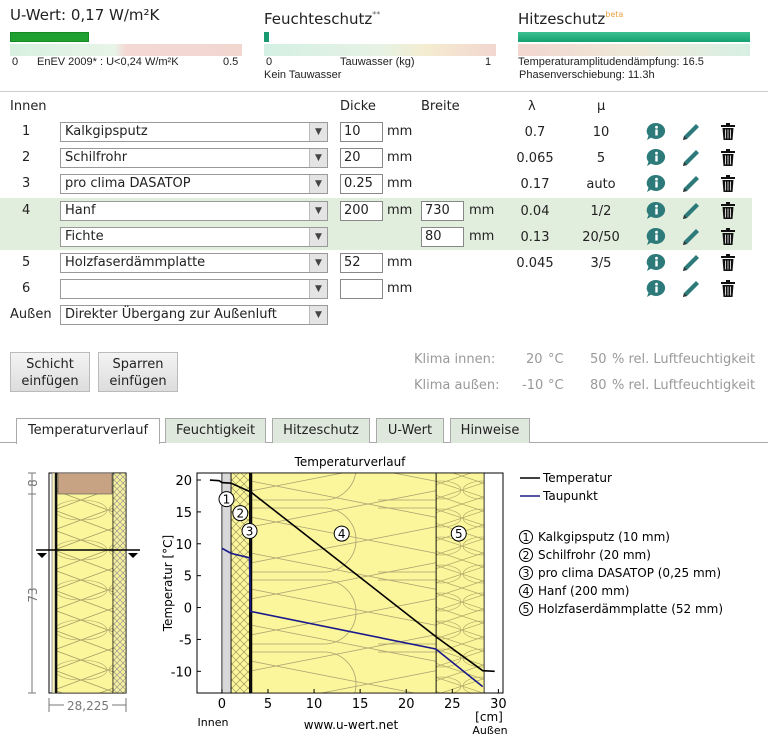 The height and width of the screenshot is (744, 768). What do you see at coordinates (358, 106) in the screenshot?
I see `header-thickness: Dicke` at bounding box center [358, 106].